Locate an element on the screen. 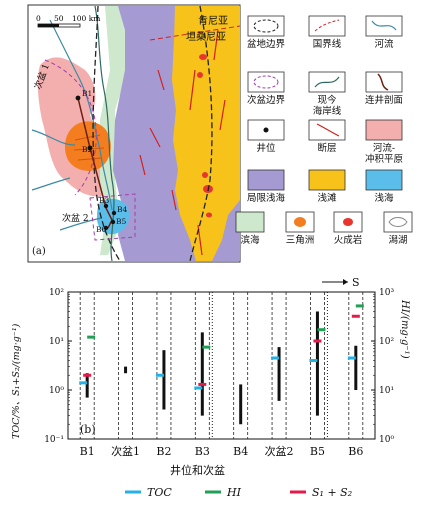  x-label-5: 次盆2 is located at coordinates (279, 451).